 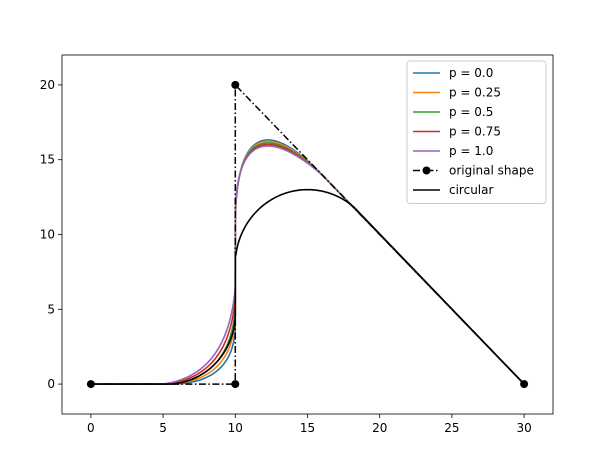 I want to click on y-tick-label: 10, so click(x=47, y=235).